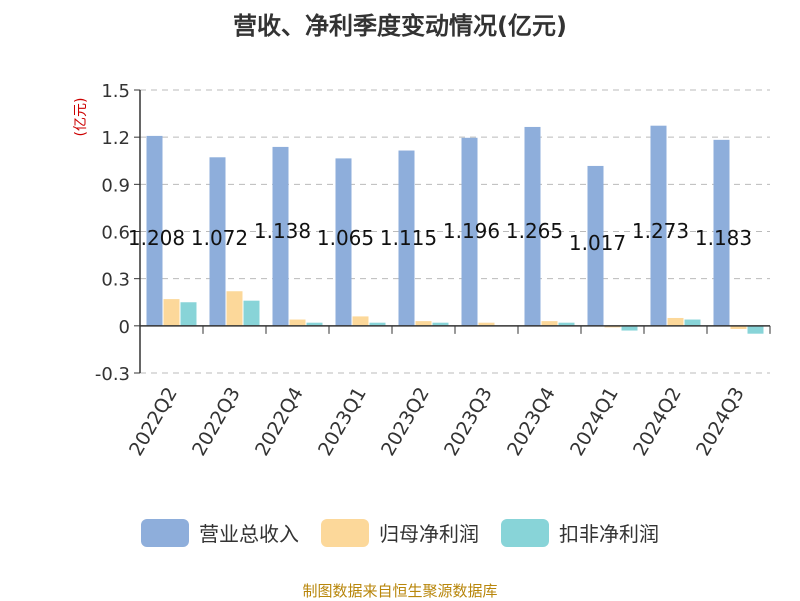 Image resolution: width=800 pixels, height=601 pixels. I want to click on y-axis-unit-text: (亿元), so click(81, 117).